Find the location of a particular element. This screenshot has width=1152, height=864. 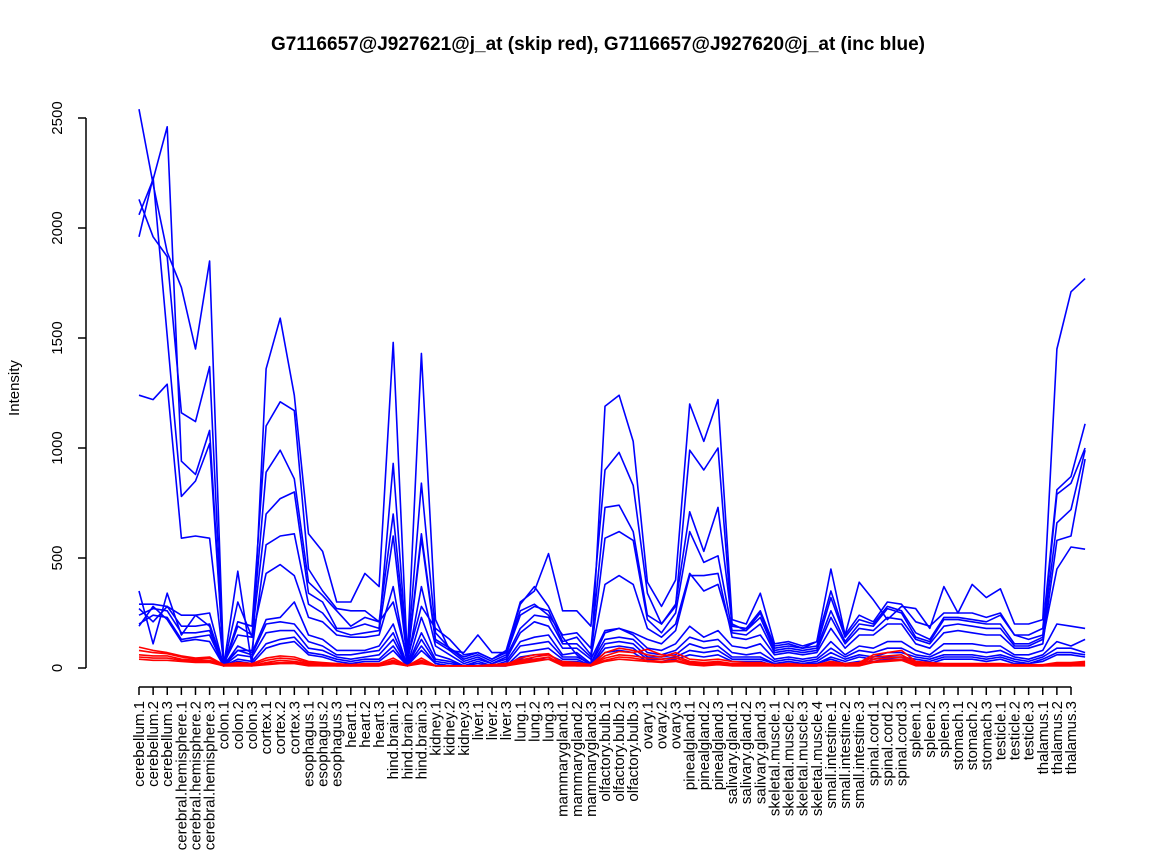

x-tick-label: small.intestine.2 is located at coordinates (845, 755).